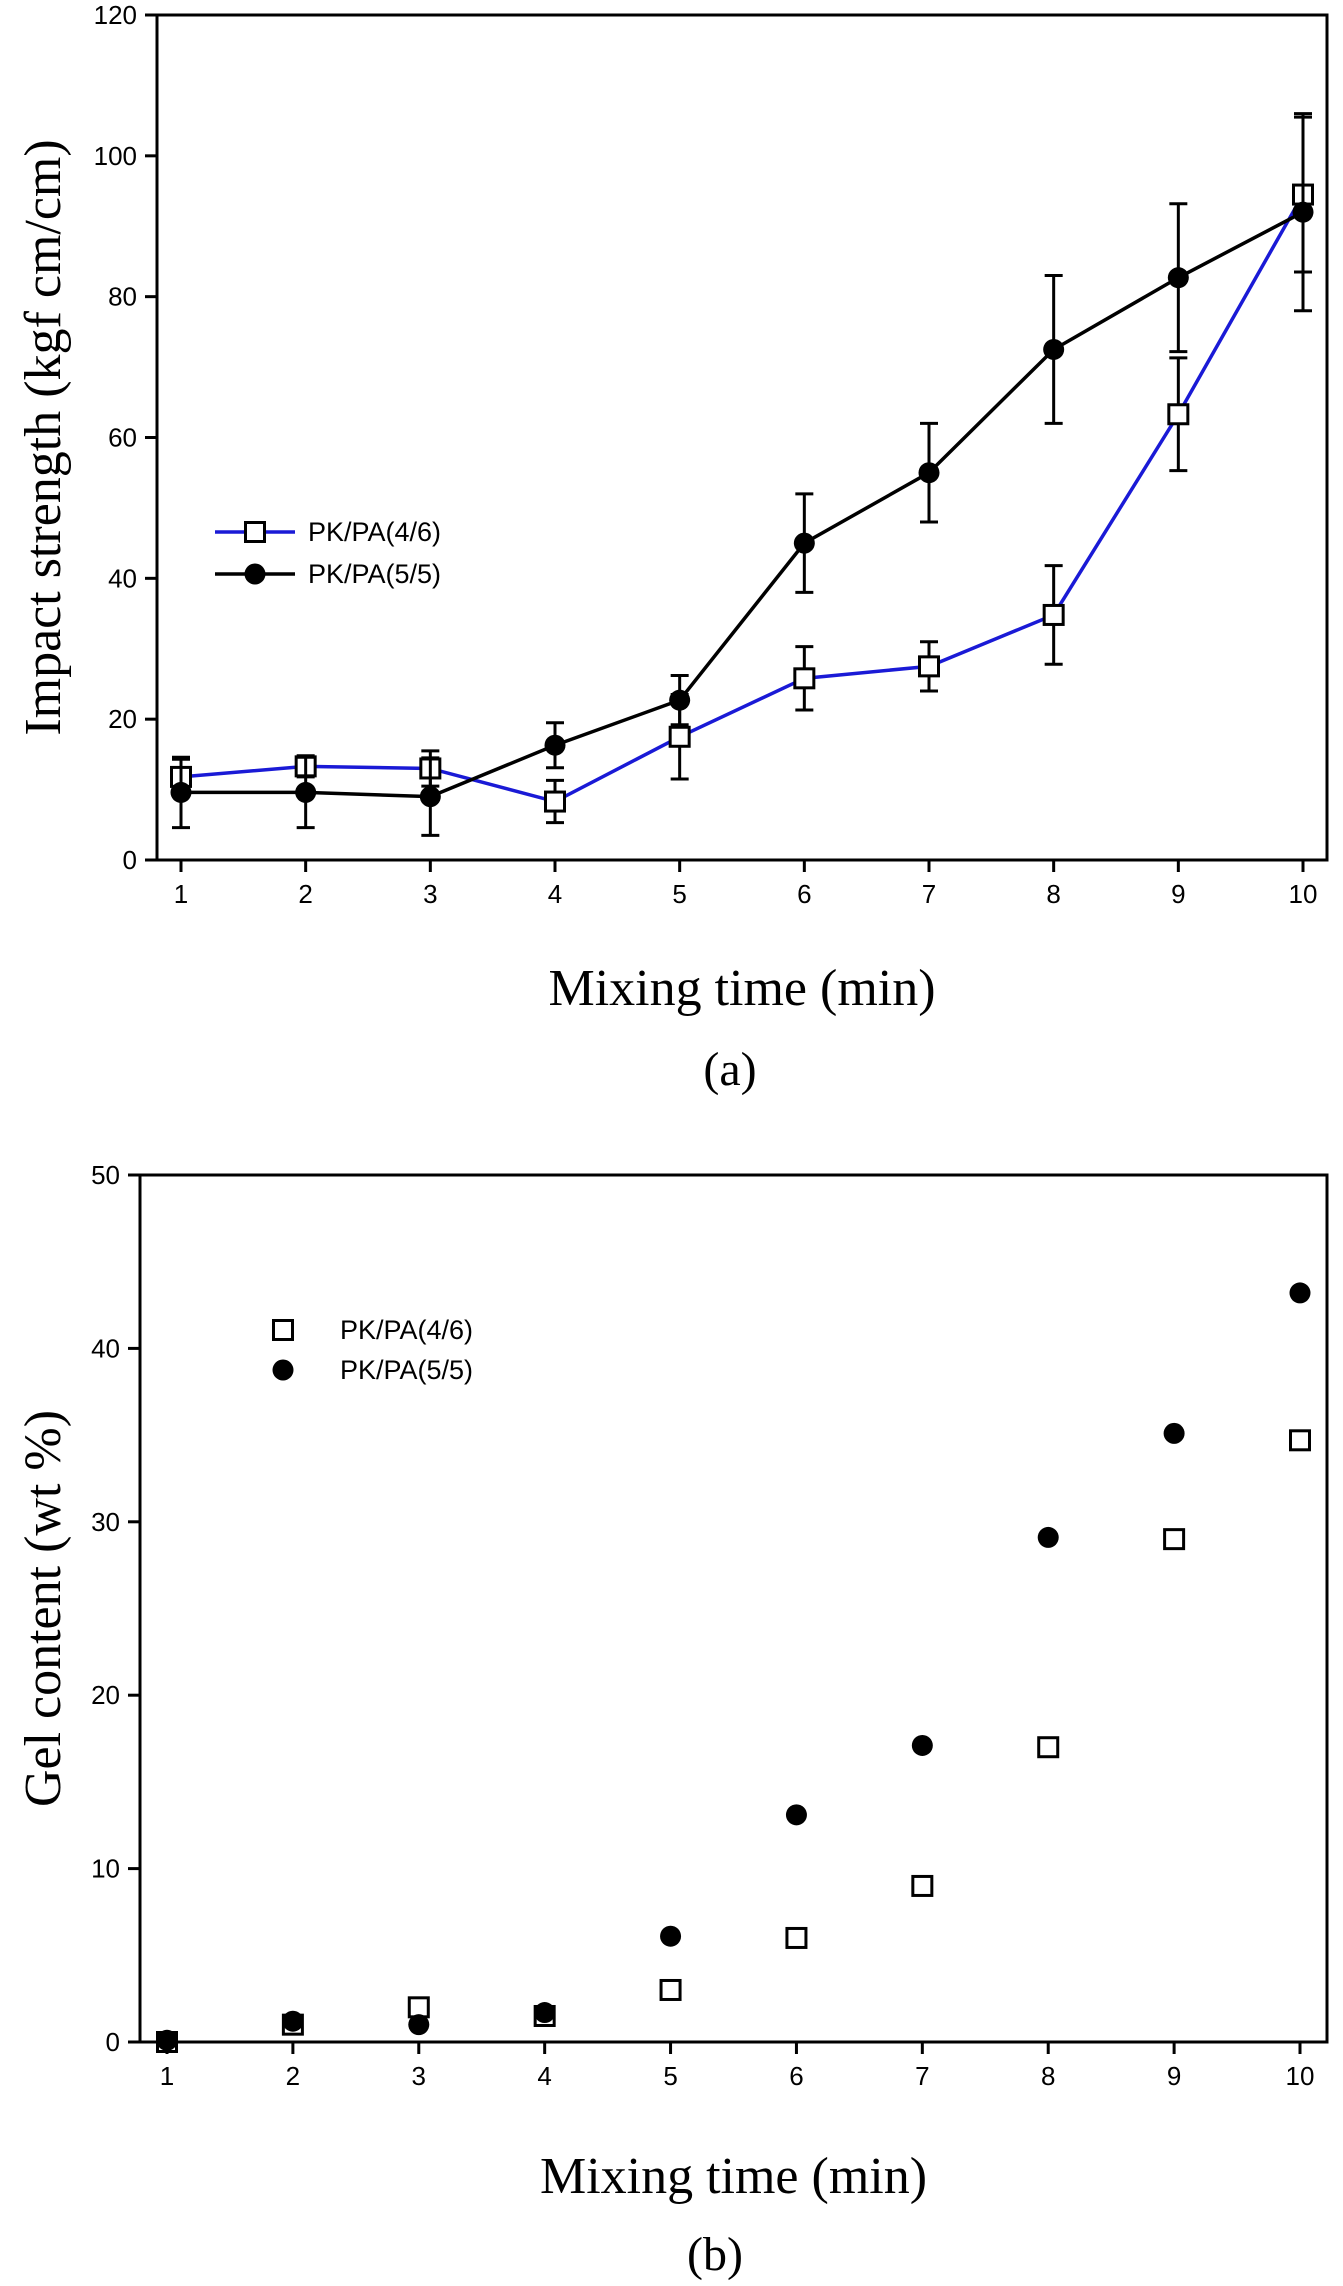 The width and height of the screenshot is (1343, 2286). Describe the element at coordinates (43, 1608) in the screenshot. I see `y-axis-title: Gel content (wt %)` at that location.